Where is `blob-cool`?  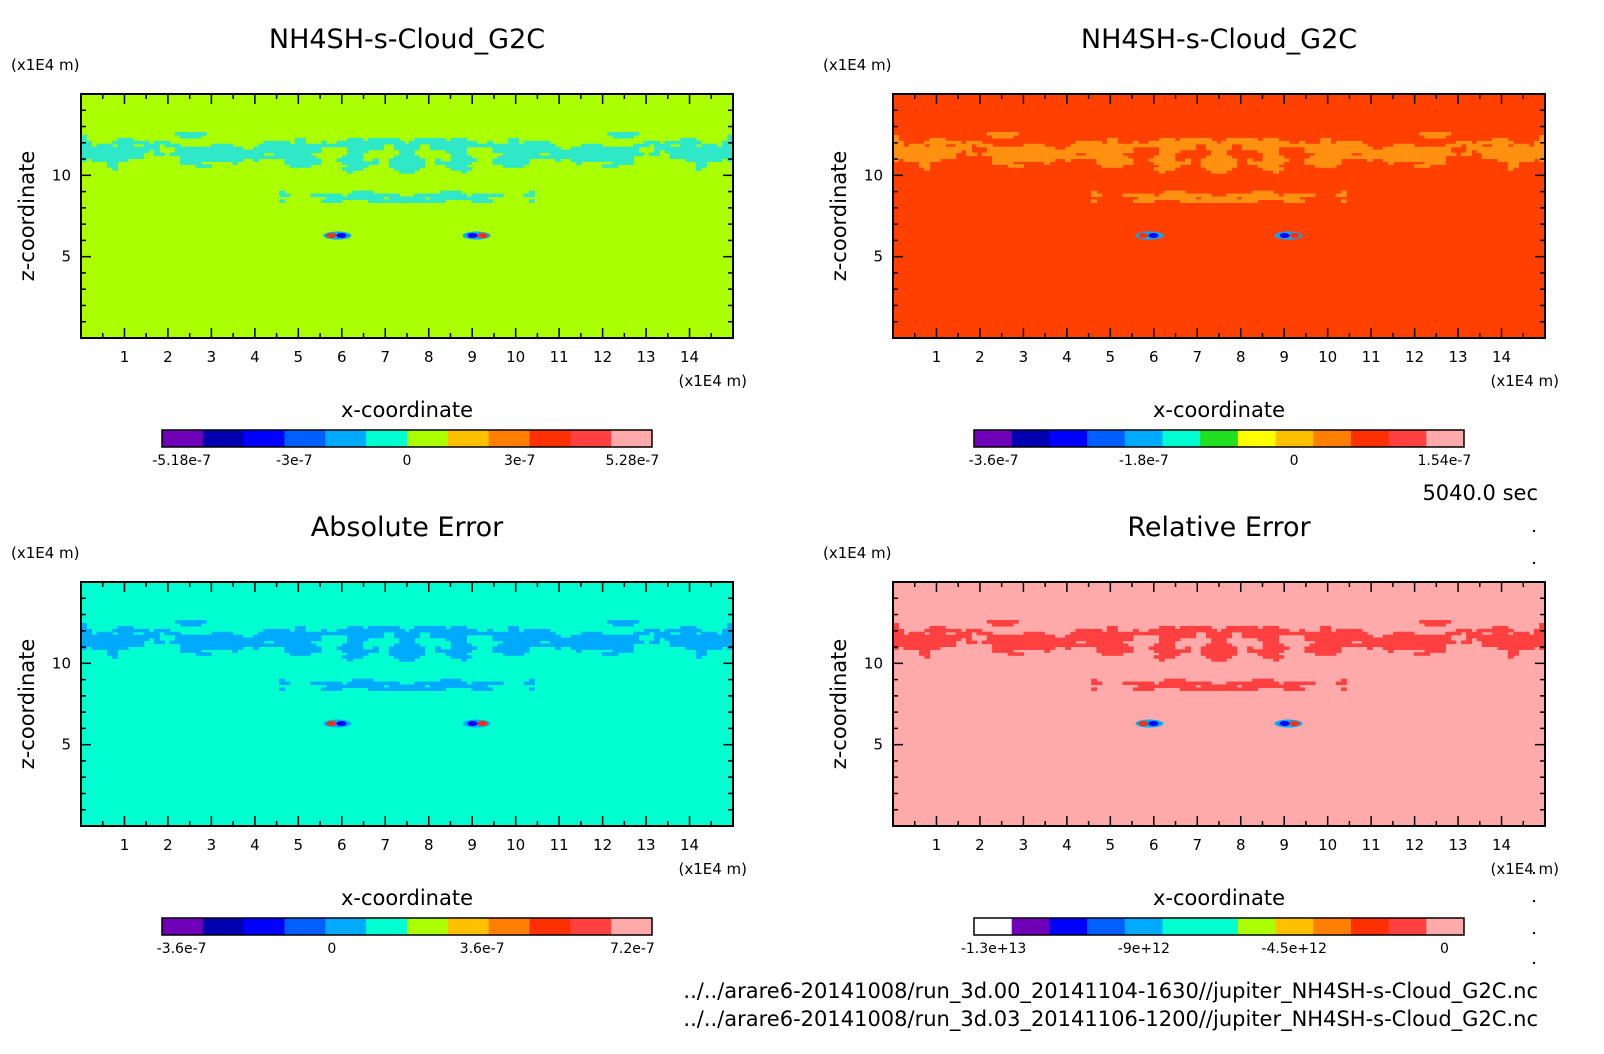 blob-cool is located at coordinates (472, 724).